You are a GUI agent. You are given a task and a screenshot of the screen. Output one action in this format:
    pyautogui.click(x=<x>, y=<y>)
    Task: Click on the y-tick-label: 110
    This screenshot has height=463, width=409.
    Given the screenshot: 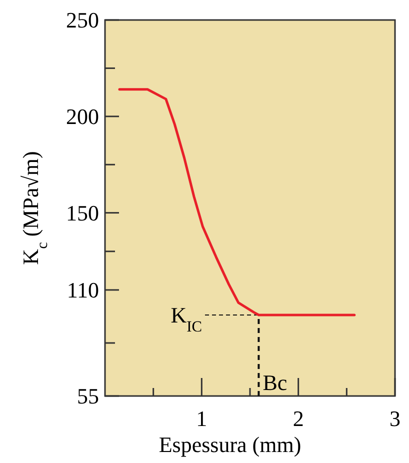 What is the action you would take?
    pyautogui.click(x=82, y=290)
    